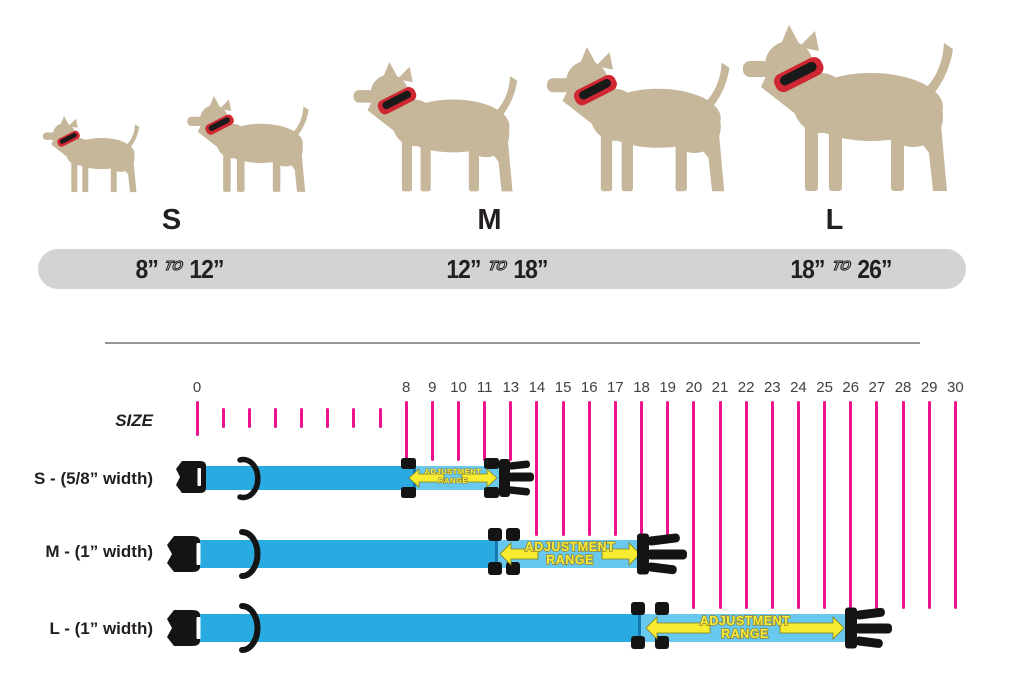  I want to click on slider-s, so click(450, 478).